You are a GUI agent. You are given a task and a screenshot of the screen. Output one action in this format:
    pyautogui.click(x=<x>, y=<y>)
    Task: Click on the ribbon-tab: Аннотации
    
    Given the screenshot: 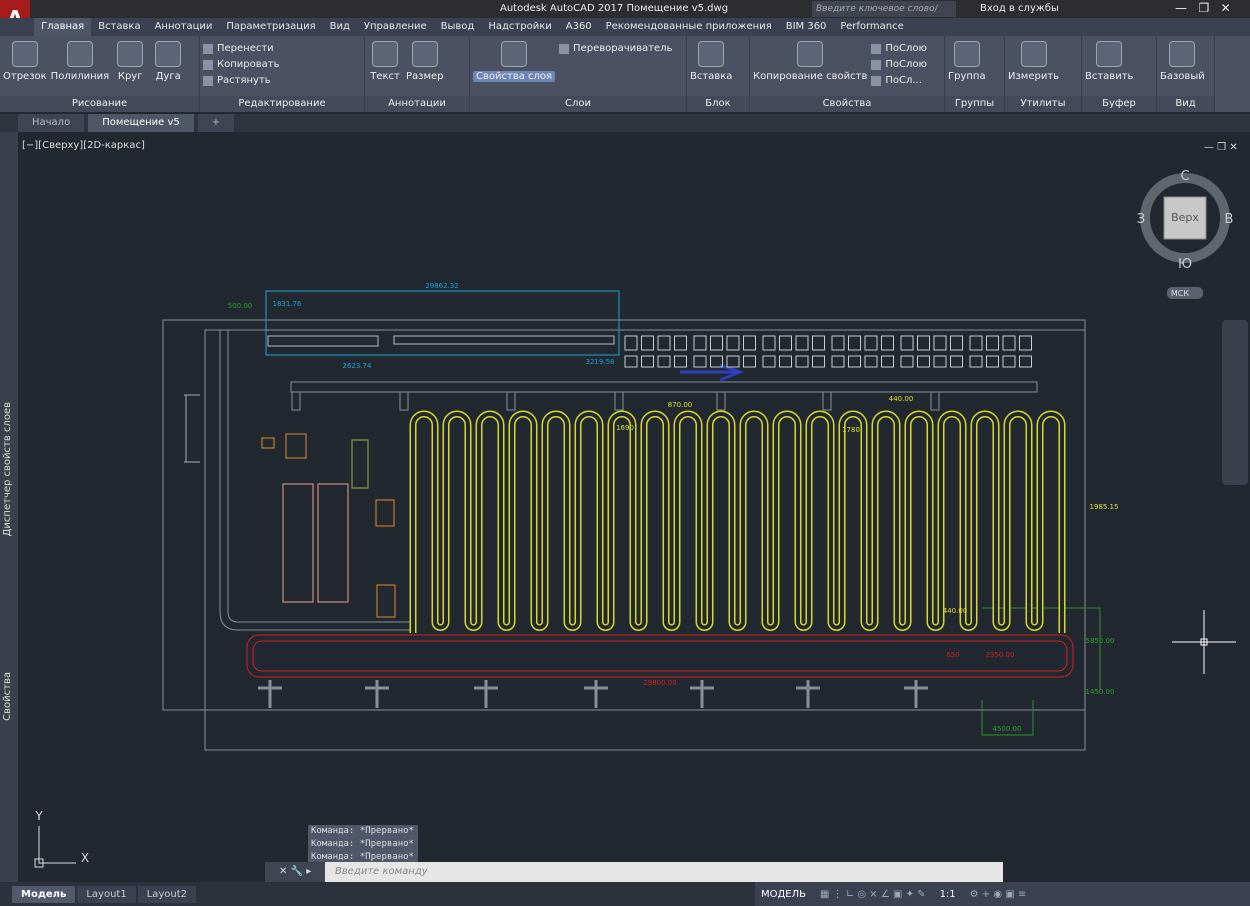 What is the action you would take?
    pyautogui.click(x=183, y=26)
    